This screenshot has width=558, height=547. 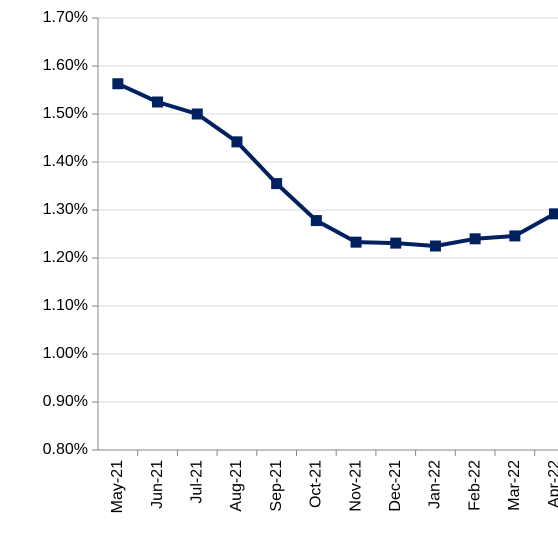 What do you see at coordinates (157, 484) in the screenshot?
I see `x-tick-label: Jun-21` at bounding box center [157, 484].